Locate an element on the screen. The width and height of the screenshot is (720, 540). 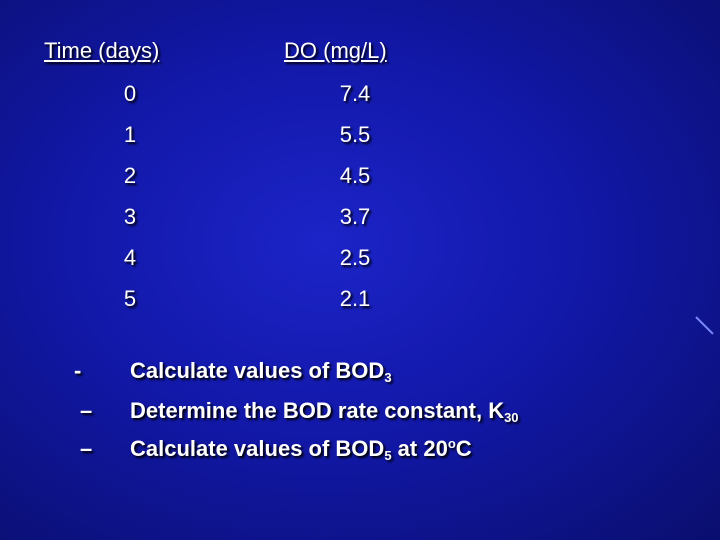
task-text: Determine the BOD rate constant, K30 is located at coordinates (324, 411).